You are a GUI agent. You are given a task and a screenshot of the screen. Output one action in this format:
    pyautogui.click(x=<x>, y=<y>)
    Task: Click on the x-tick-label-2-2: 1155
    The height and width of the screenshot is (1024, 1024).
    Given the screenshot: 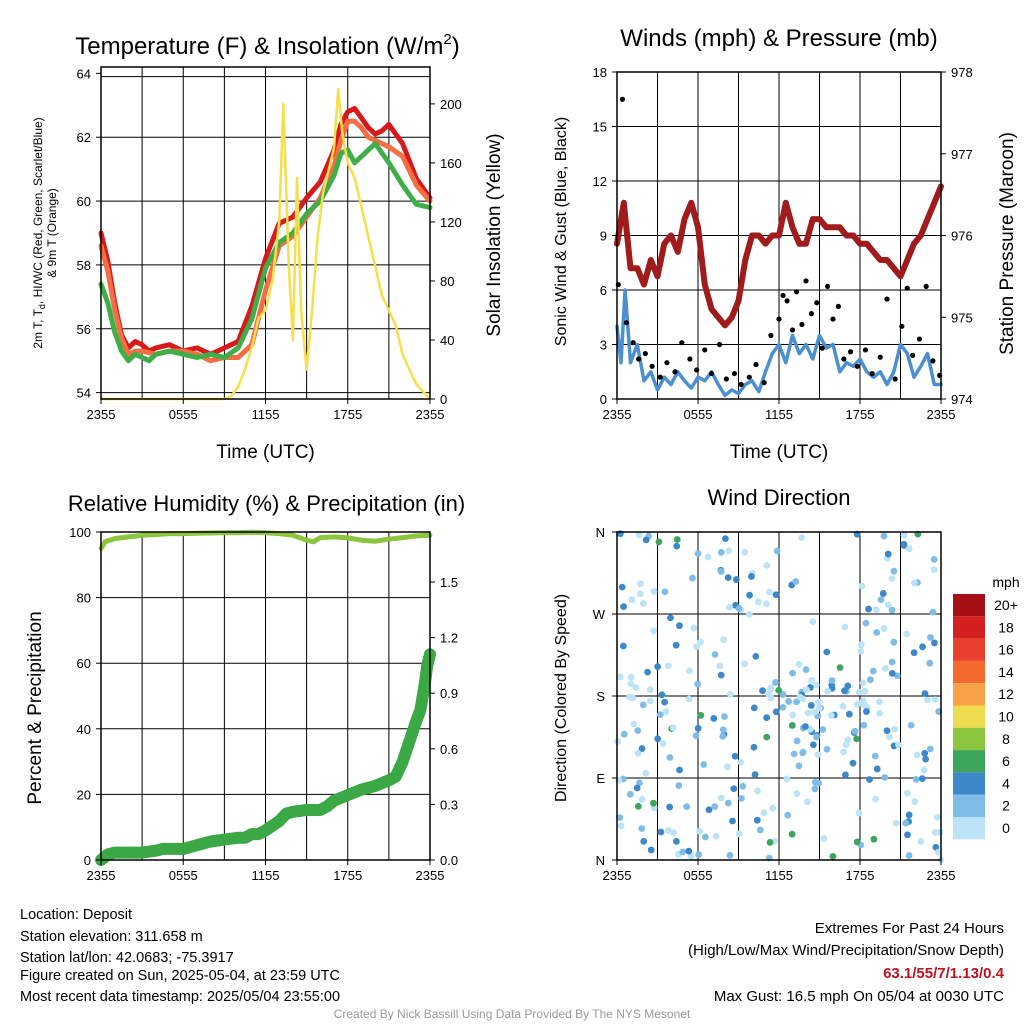 What is the action you would take?
    pyautogui.click(x=266, y=875)
    